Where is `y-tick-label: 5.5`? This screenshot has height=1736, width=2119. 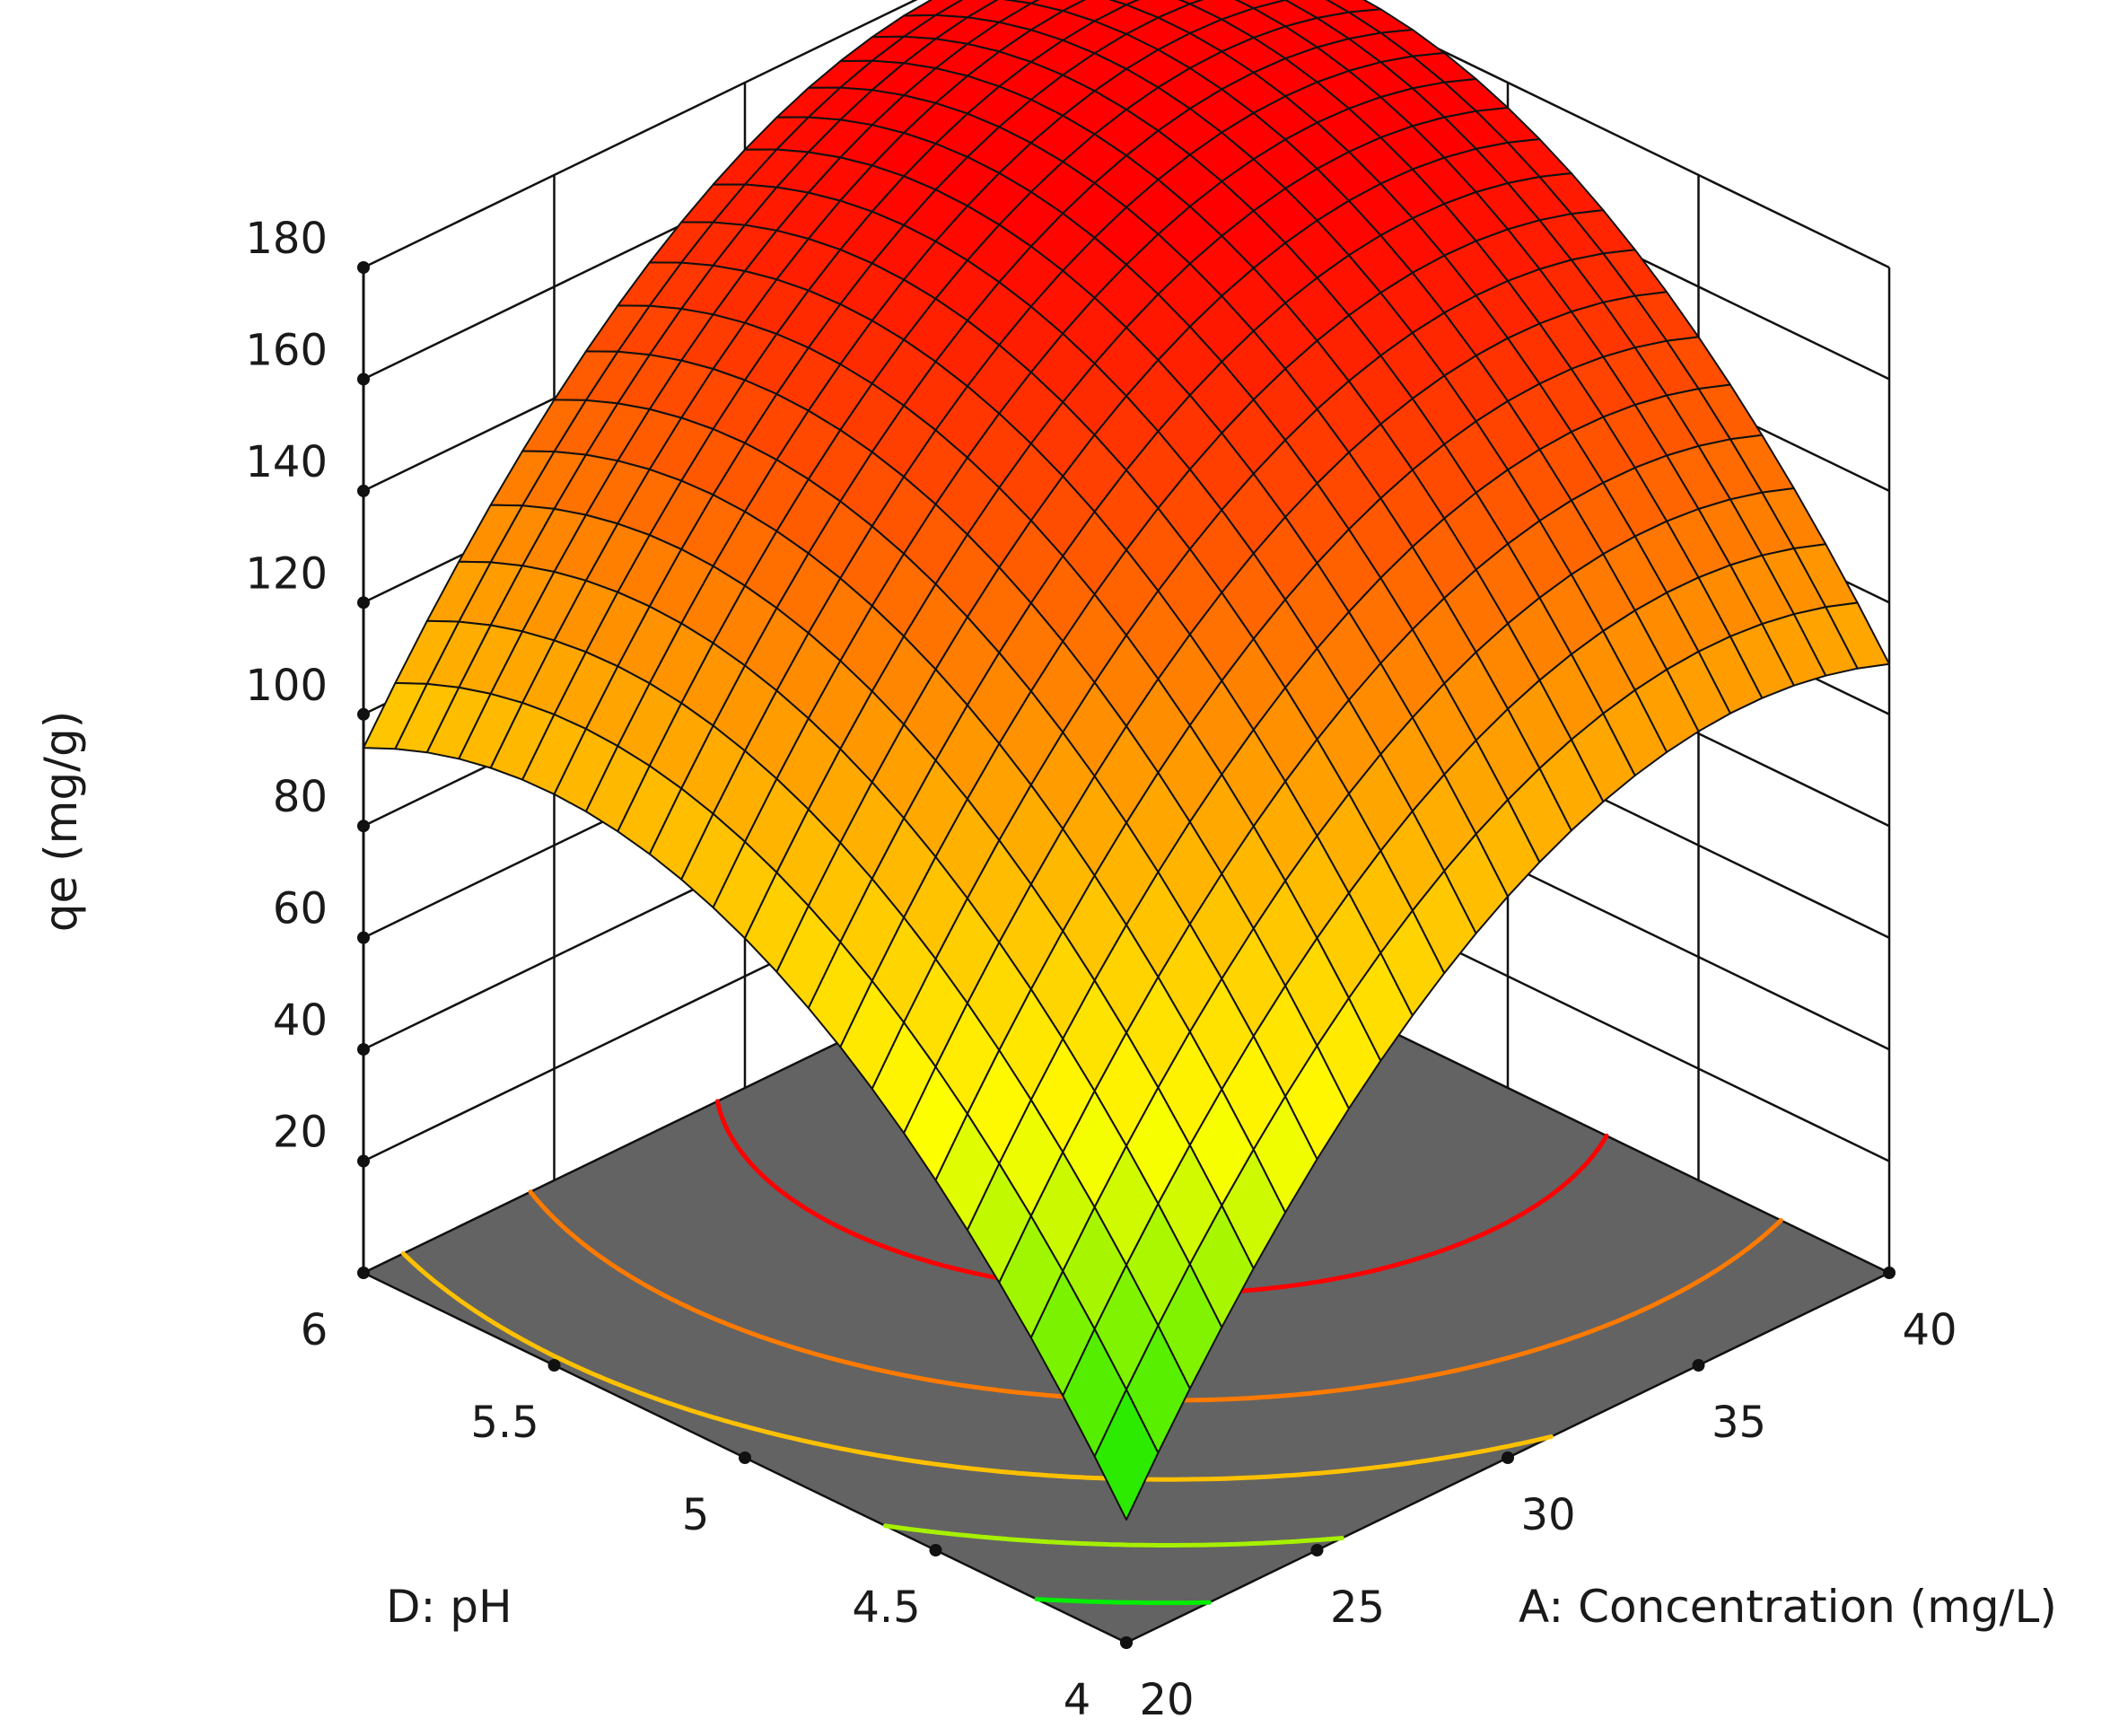 y-tick-label: 5.5 is located at coordinates (504, 1423).